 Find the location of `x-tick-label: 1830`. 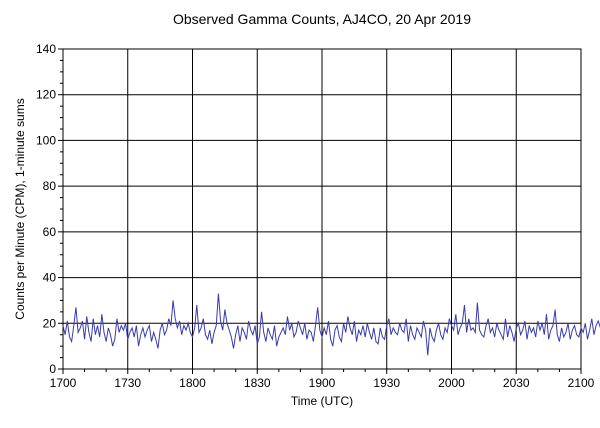

x-tick-label: 1830 is located at coordinates (257, 383).